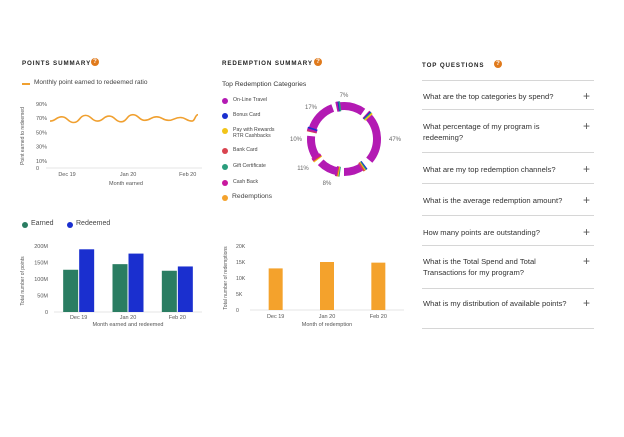 This screenshot has width=624, height=437. I want to click on y-tick-label: 30%, so click(41, 148).